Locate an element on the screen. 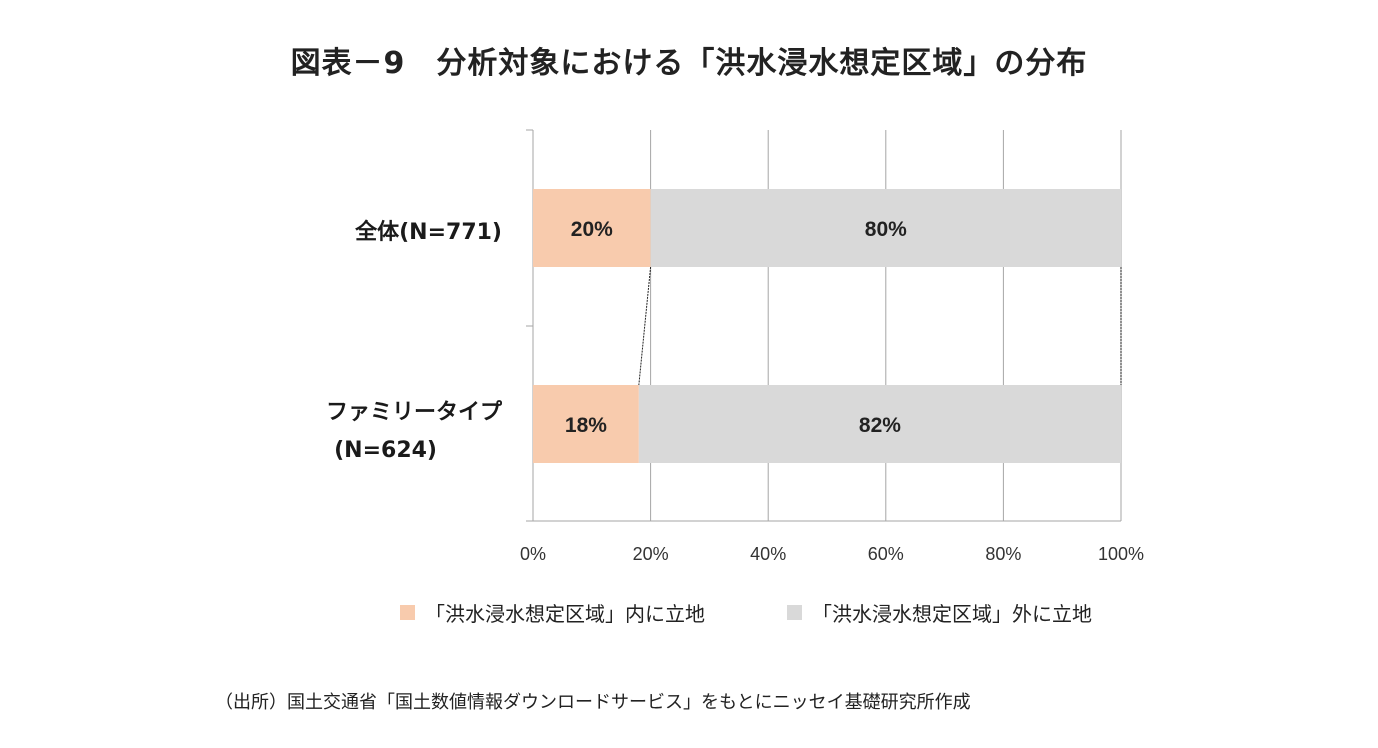 The width and height of the screenshot is (1378, 748). x-tick-label: 80% is located at coordinates (1003, 554).